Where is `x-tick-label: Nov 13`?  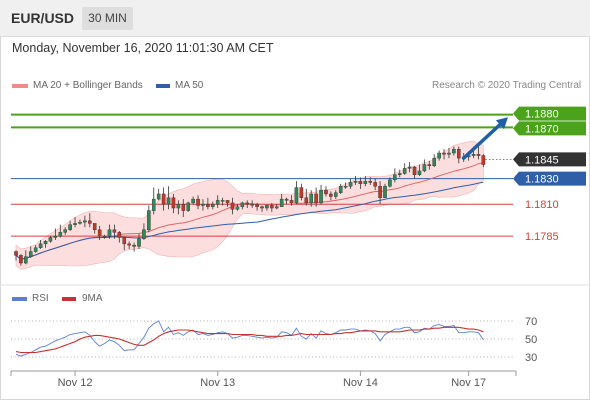
x-tick-label: Nov 13 is located at coordinates (217, 383).